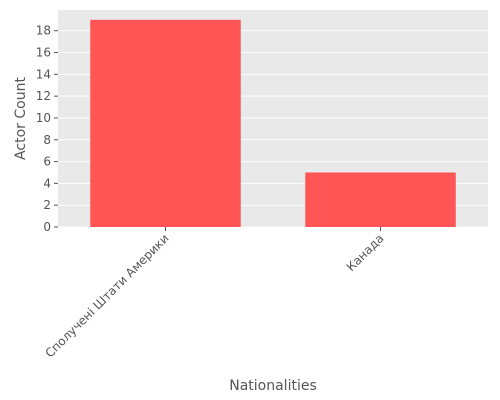 The image size is (500, 400). What do you see at coordinates (47, 227) in the screenshot?
I see `y-tick-label: 0` at bounding box center [47, 227].